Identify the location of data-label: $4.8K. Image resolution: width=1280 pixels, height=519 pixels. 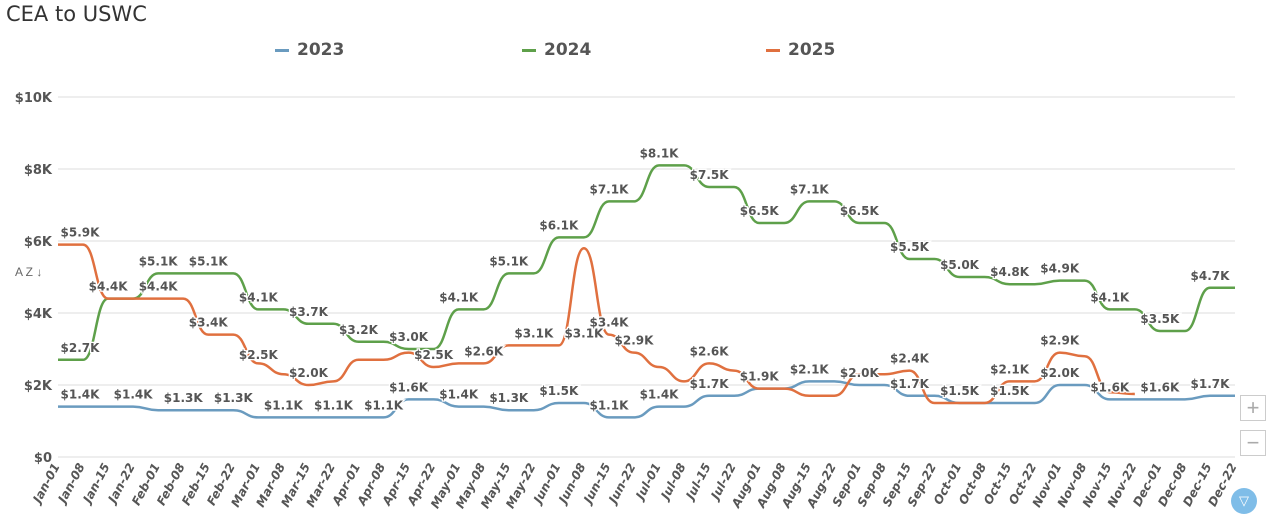
(1010, 272).